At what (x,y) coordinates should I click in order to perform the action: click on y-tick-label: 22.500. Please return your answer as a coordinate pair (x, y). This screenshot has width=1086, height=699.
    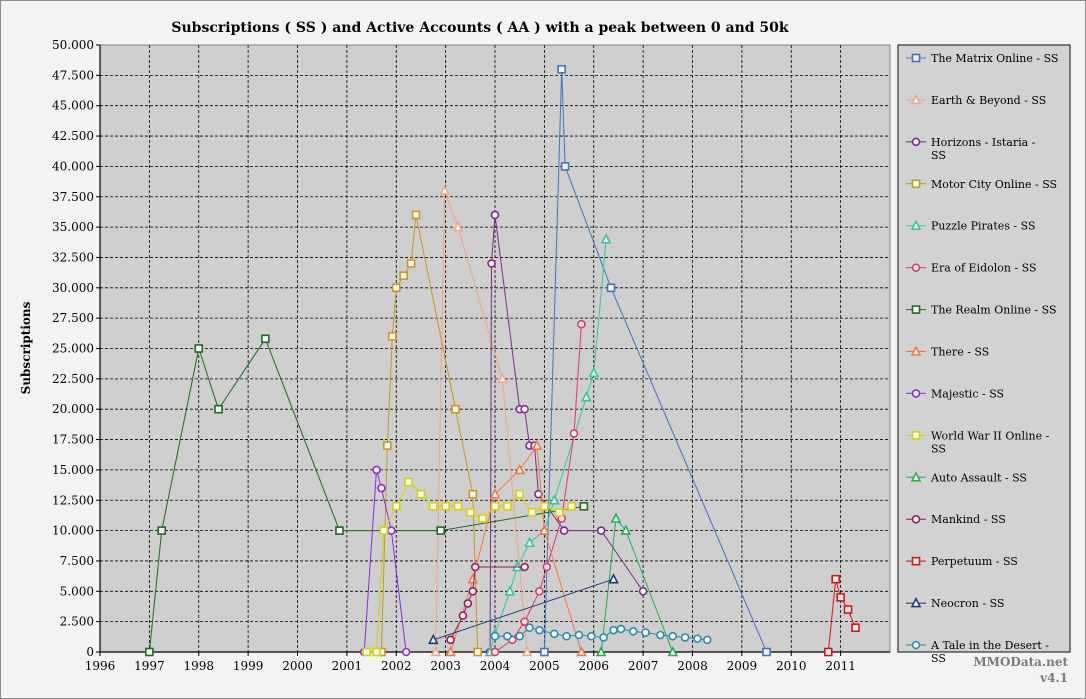
    Looking at the image, I should click on (73, 379).